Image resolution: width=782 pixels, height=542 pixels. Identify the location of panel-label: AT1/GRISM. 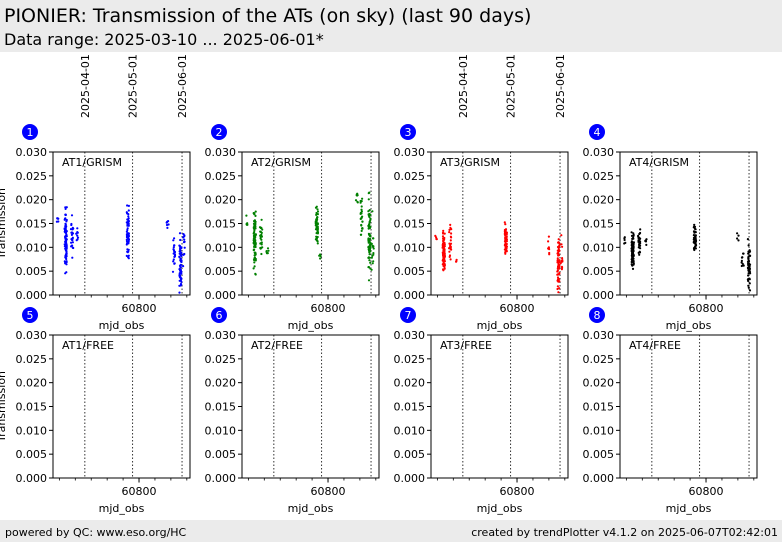
(92, 162).